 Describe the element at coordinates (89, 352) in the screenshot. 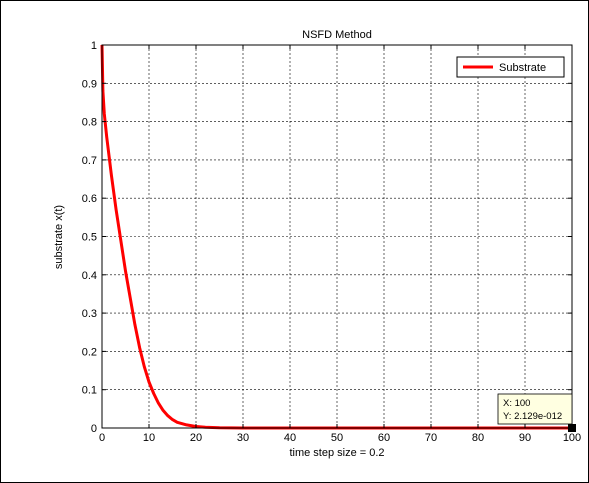

I see `y-tick-label: 0.2` at that location.